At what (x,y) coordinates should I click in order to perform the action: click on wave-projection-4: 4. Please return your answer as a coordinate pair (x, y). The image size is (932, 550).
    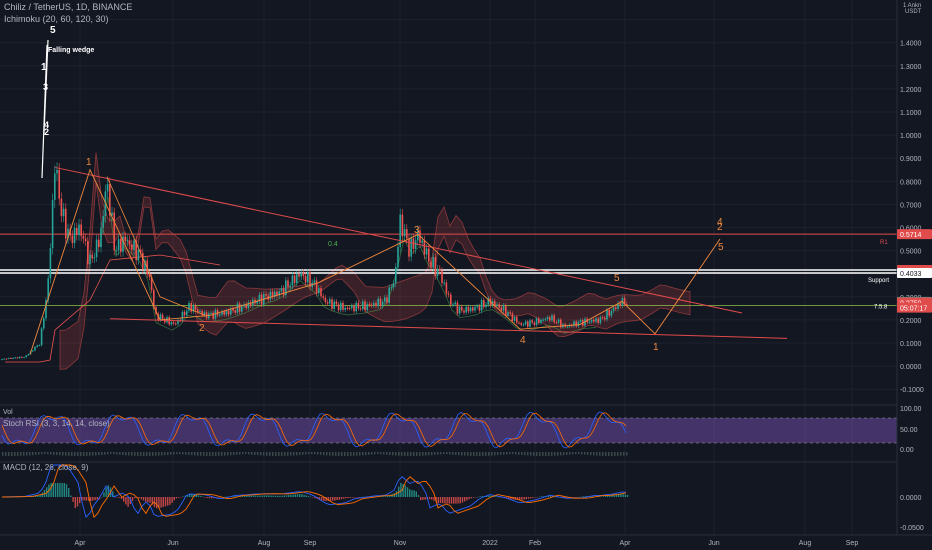
    Looking at the image, I should click on (720, 222).